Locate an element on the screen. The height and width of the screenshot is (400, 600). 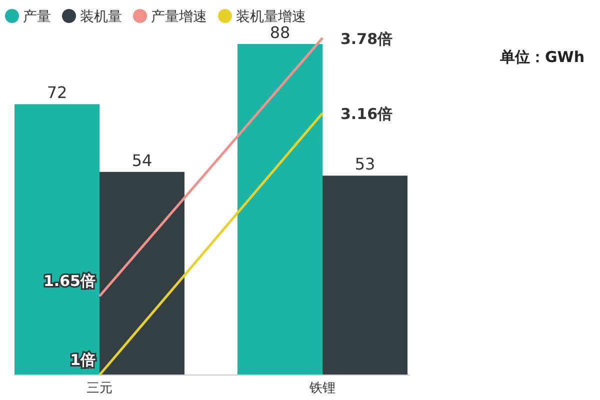
x-tick-label: 铁锂 is located at coordinates (322, 388).